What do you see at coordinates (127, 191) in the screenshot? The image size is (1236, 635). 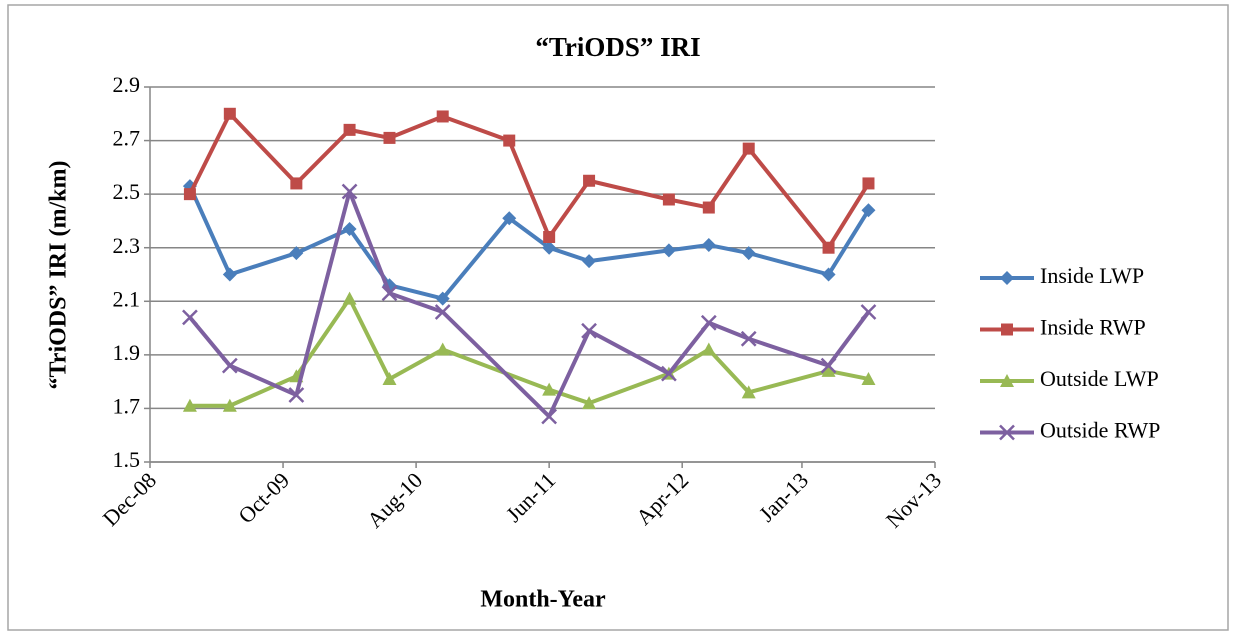 I see `y-tick-label: 2.5` at bounding box center [127, 191].